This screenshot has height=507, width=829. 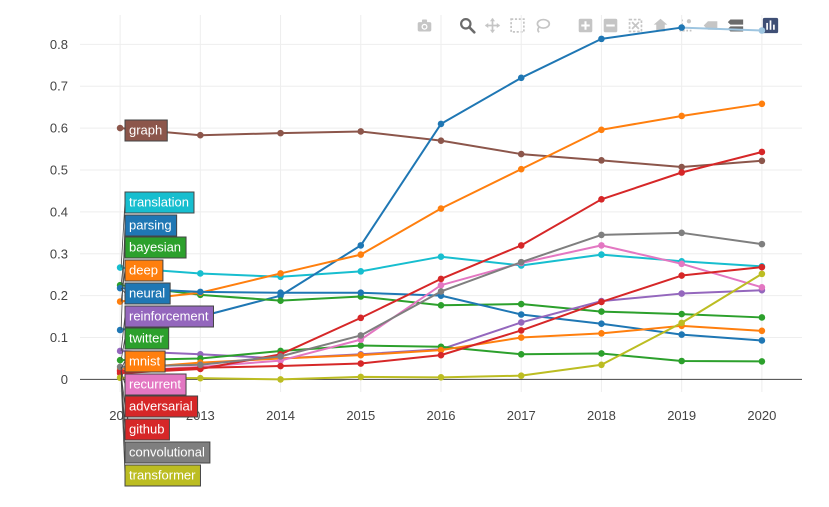 I want to click on series-label-translation: translation, so click(x=157, y=229).